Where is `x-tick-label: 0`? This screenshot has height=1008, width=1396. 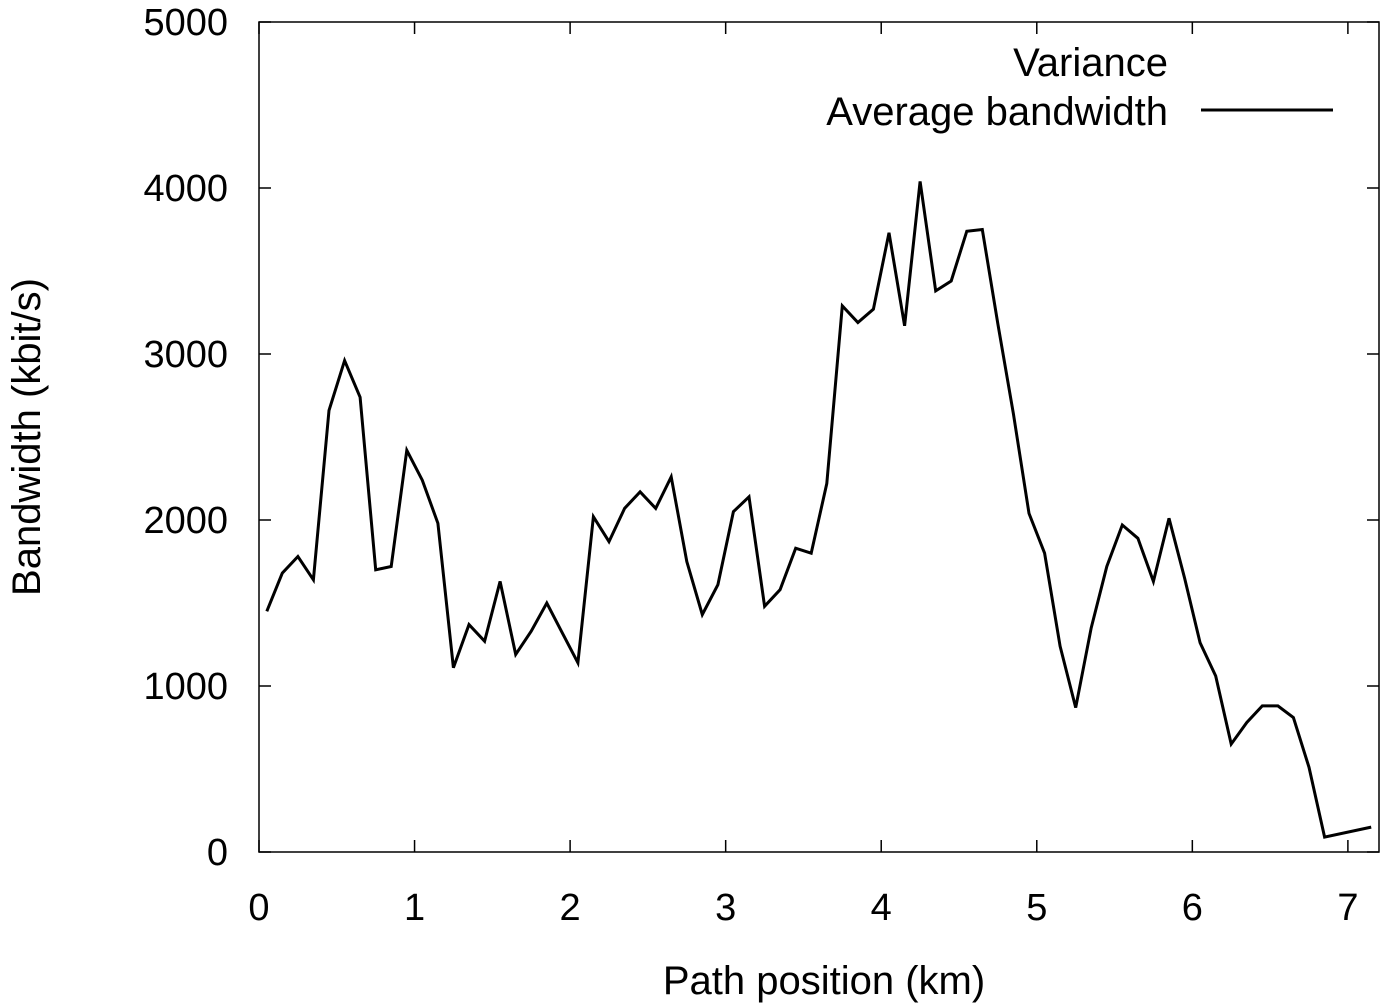 x-tick-label: 0 is located at coordinates (258, 908).